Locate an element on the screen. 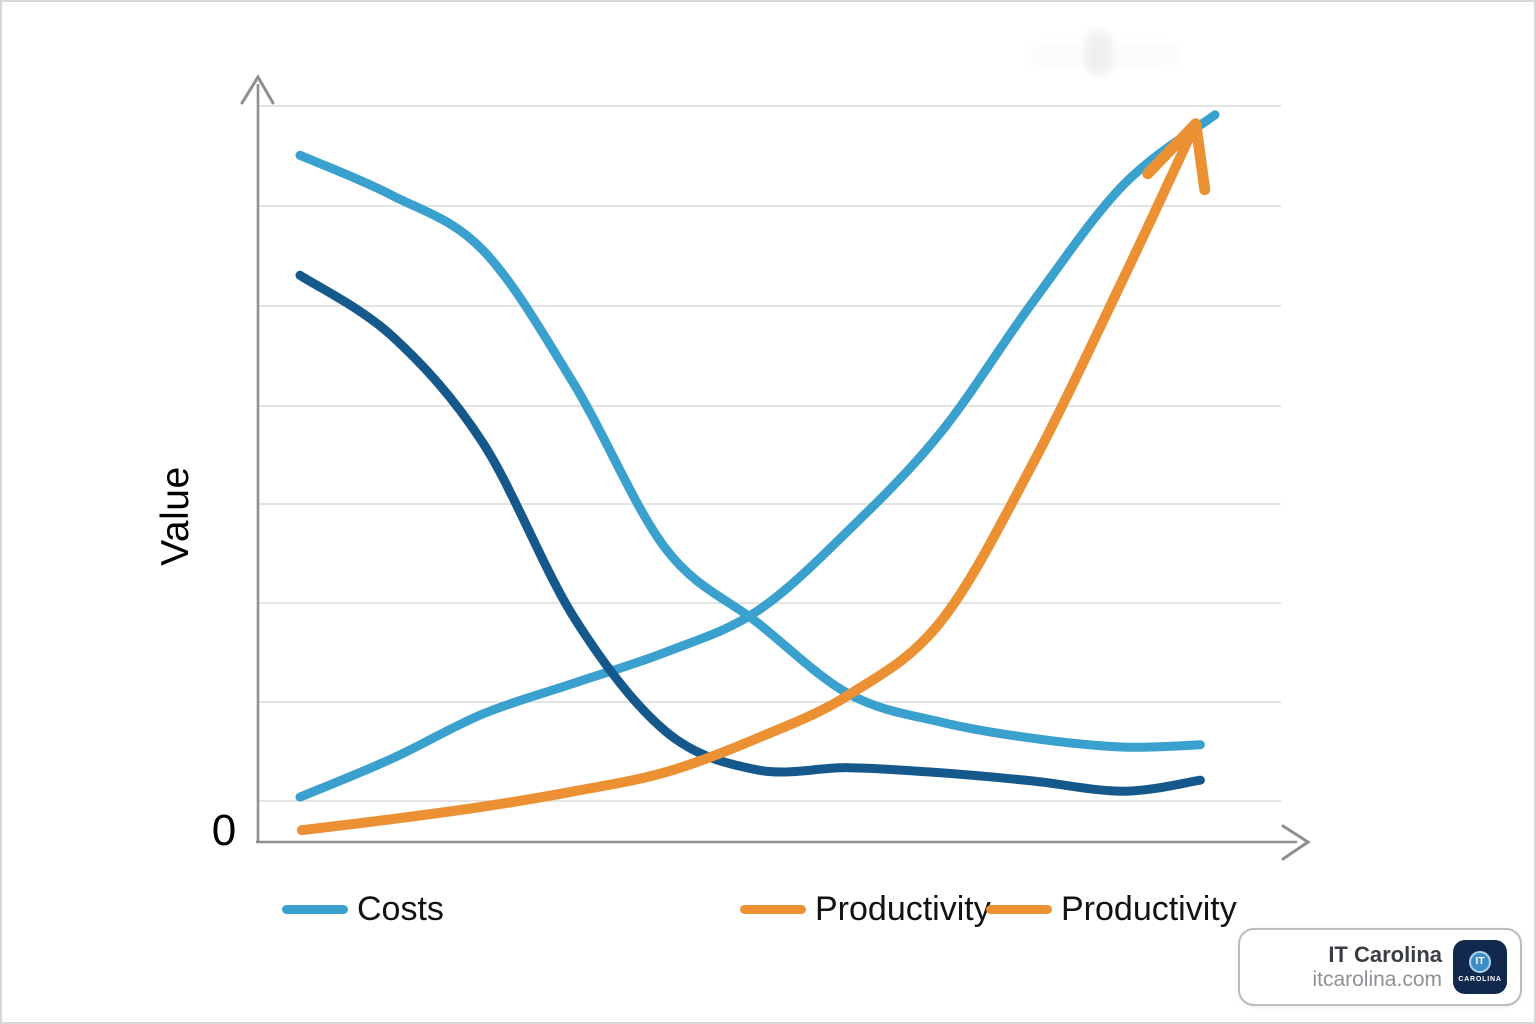  legend: Costs Productivity Productivity is located at coordinates (768, 911).